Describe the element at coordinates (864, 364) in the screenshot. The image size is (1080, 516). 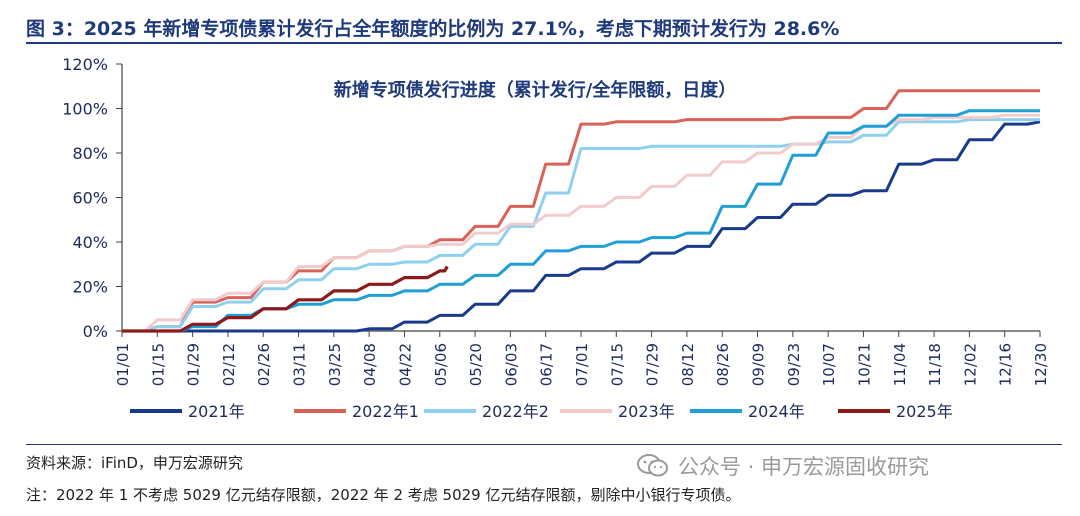
I see `x-tick-label: 10/21` at that location.